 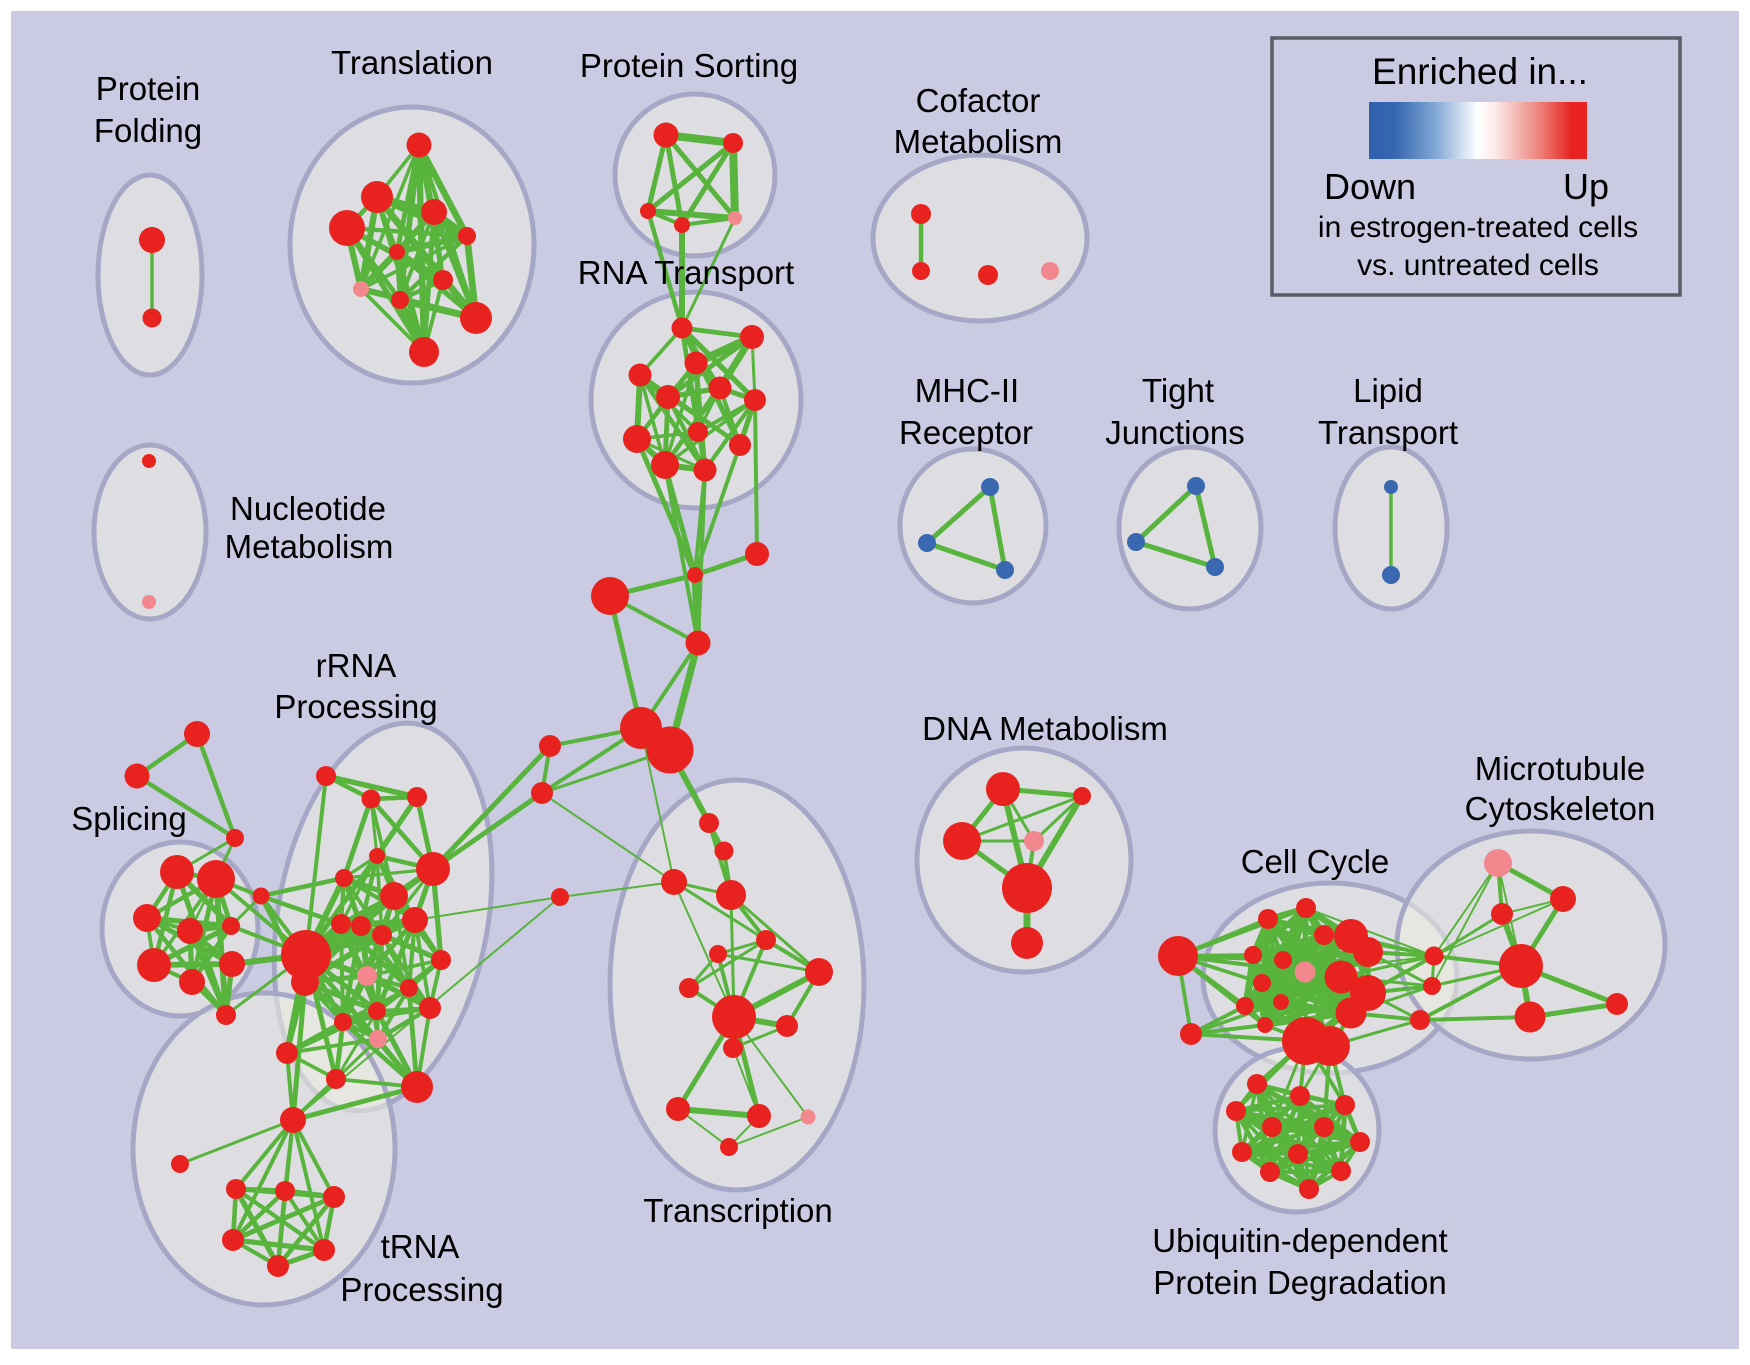 What do you see at coordinates (1178, 390) in the screenshot?
I see `svg-text: Tight` at bounding box center [1178, 390].